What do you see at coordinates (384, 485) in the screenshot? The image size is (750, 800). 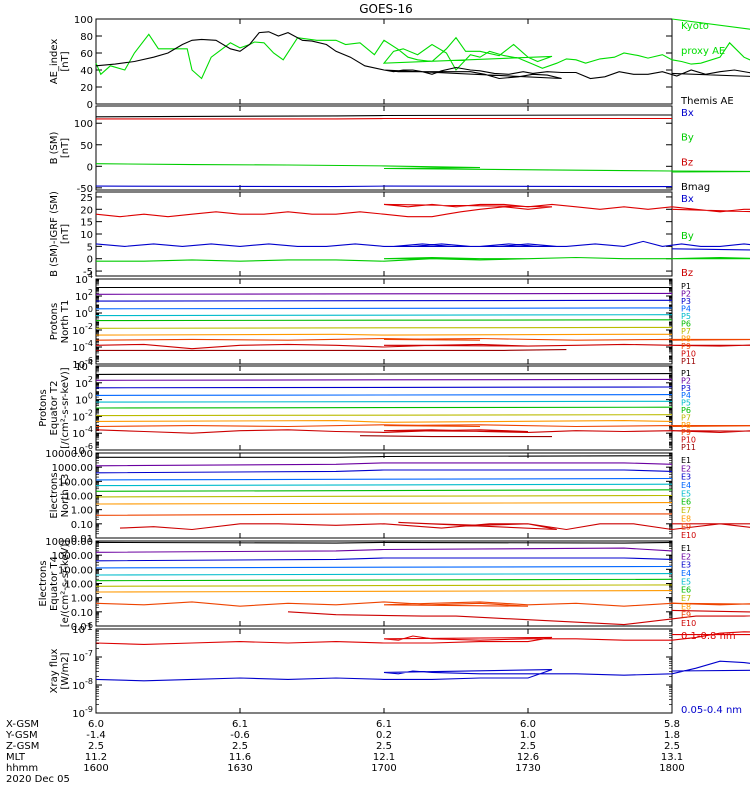 I see `series-e5` at bounding box center [384, 485].